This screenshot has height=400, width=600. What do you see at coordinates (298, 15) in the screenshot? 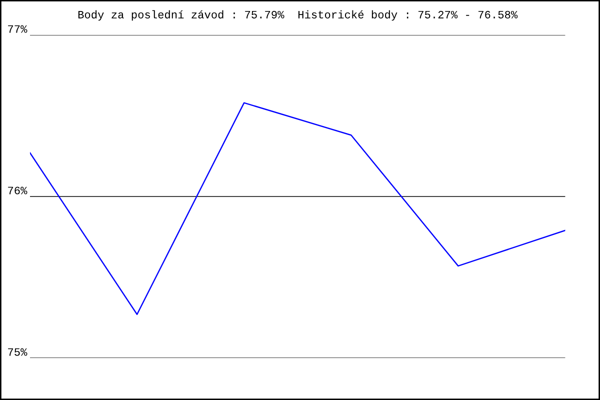
I see `chart-title: Body za poslední závod : 75.79% Historické body : 75.27% - 76.58%` at bounding box center [298, 15].